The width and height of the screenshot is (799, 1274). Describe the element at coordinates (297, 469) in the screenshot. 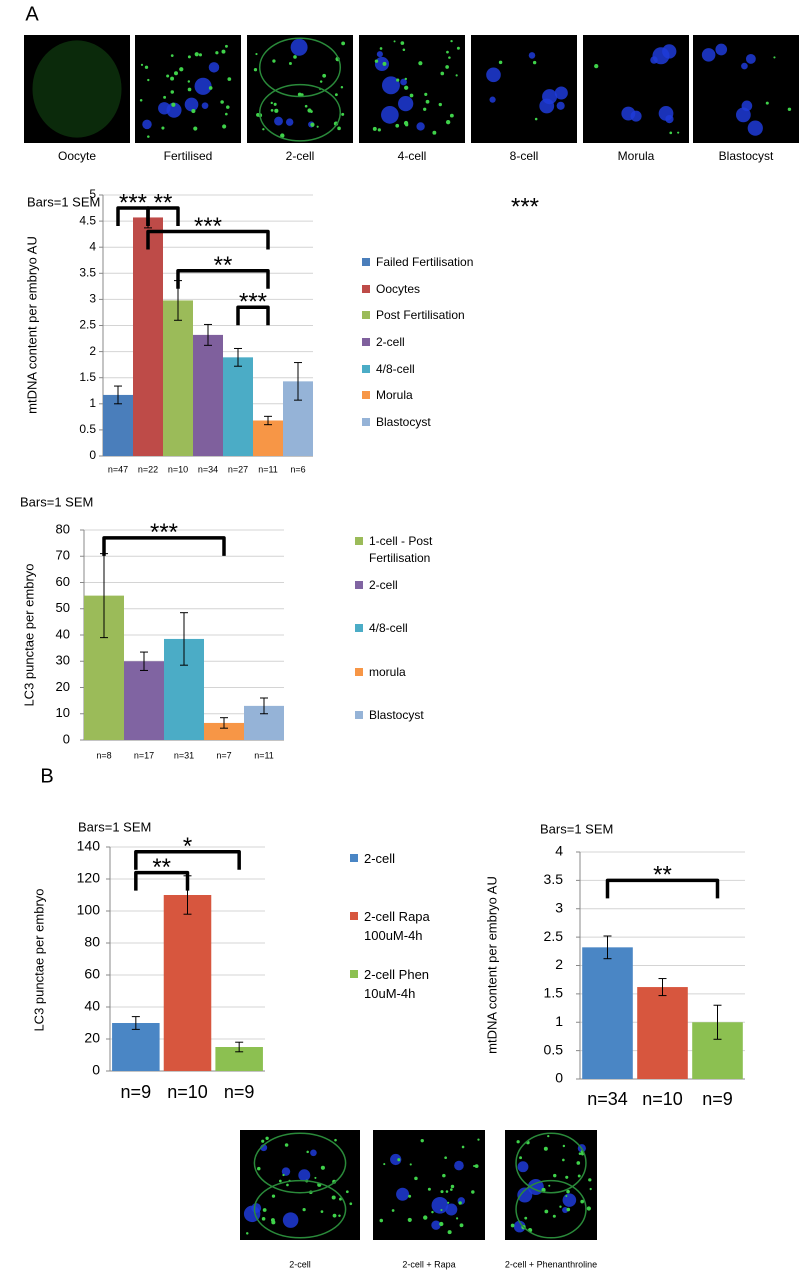

I see `x-tick-label: n=6` at that location.